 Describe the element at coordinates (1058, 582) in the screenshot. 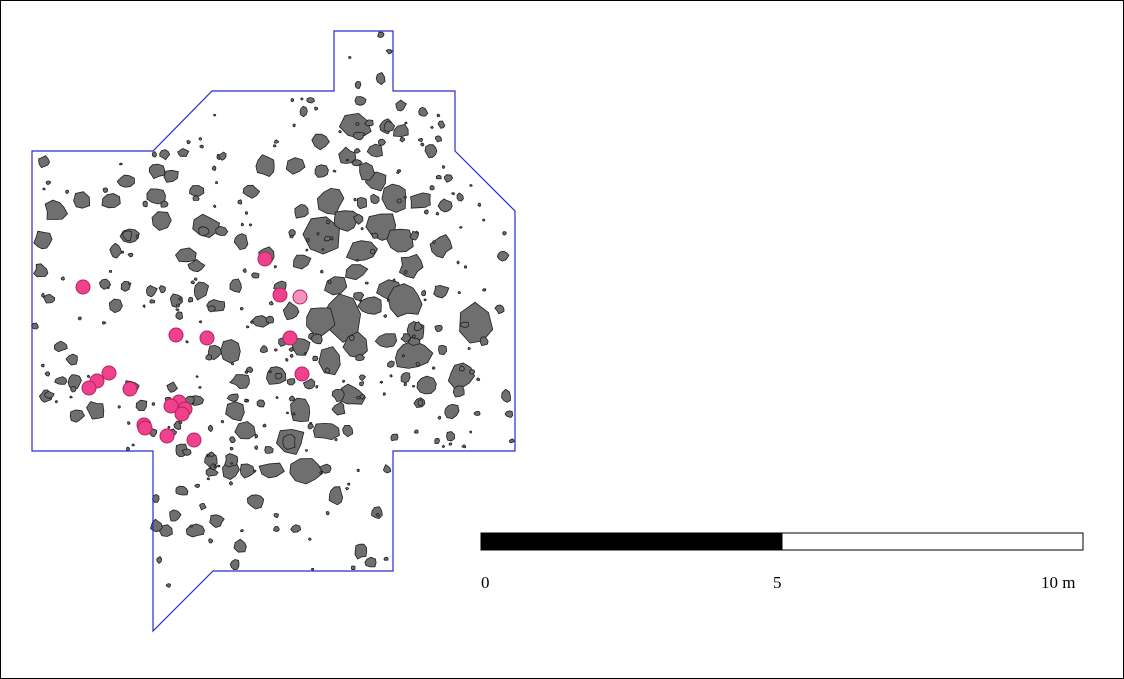

I see `scale-label-10m: 10 m` at that location.